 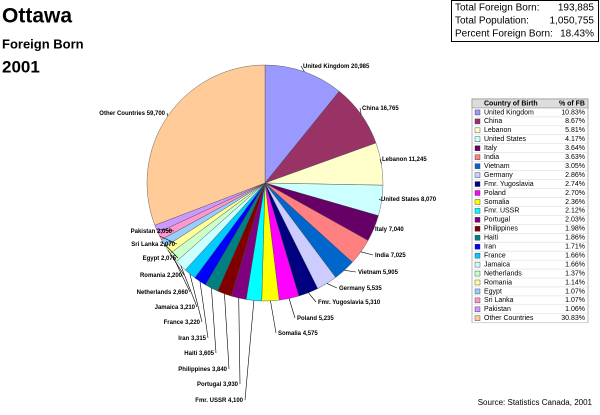 What do you see at coordinates (575, 139) in the screenshot?
I see `legend-percent: 4.17%` at bounding box center [575, 139].